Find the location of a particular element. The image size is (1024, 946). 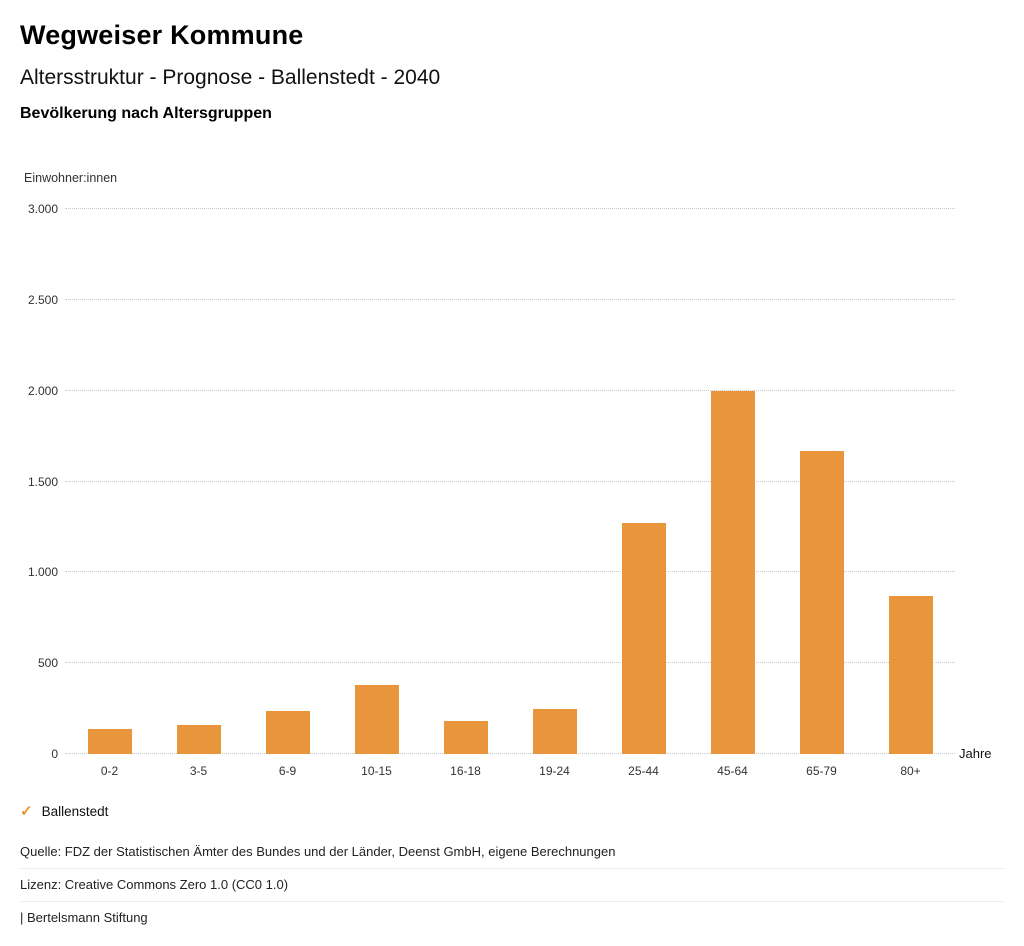

legend-label: Ballenstedt is located at coordinates (75, 811).